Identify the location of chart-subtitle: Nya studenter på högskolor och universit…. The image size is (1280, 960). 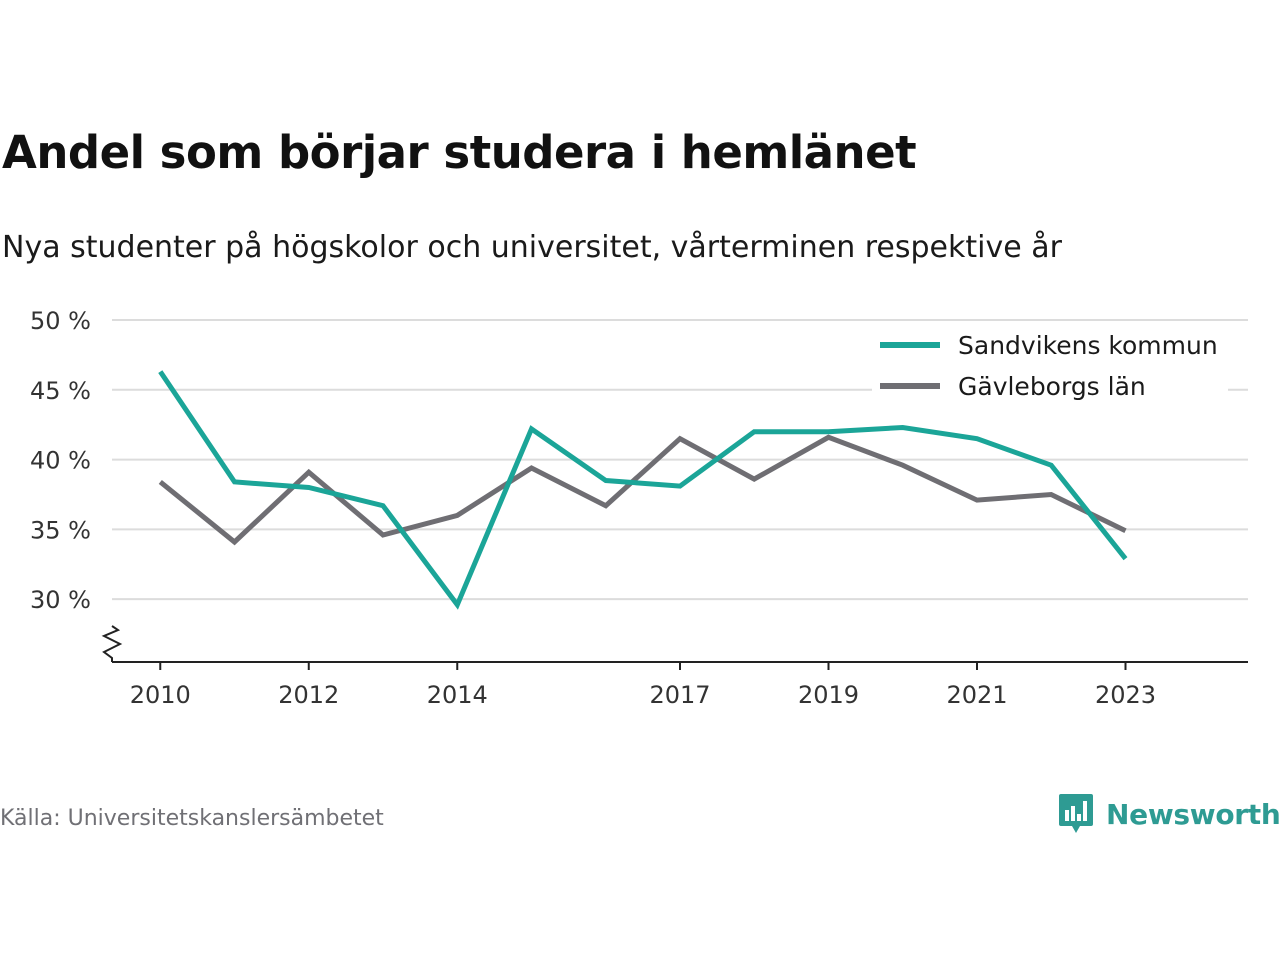
(532, 247).